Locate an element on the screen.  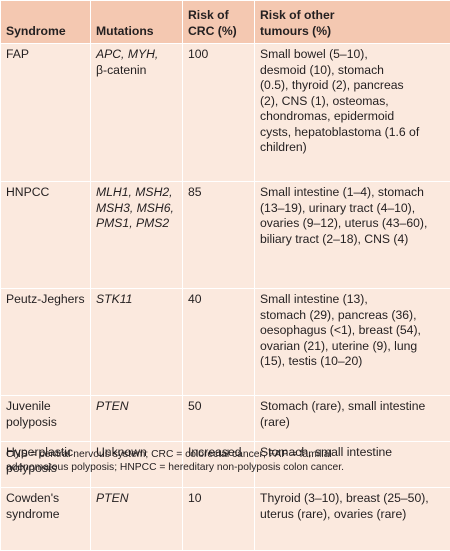
crc-risk-value: 40 is located at coordinates (195, 299).